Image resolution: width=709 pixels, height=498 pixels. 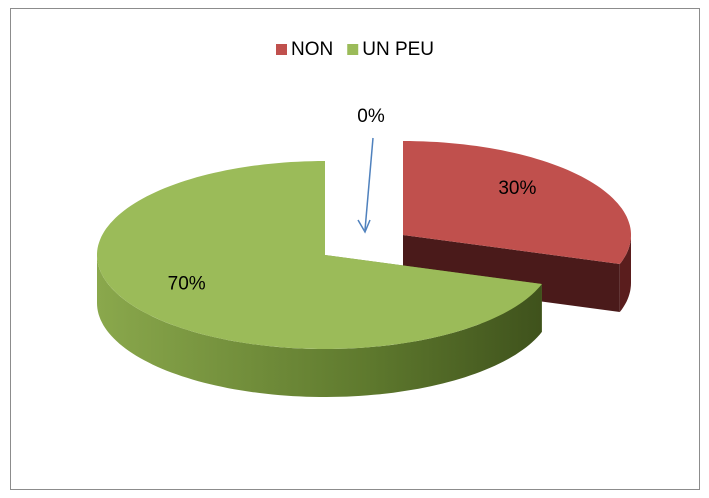 What do you see at coordinates (312, 49) in the screenshot?
I see `legend-label: NON` at bounding box center [312, 49].